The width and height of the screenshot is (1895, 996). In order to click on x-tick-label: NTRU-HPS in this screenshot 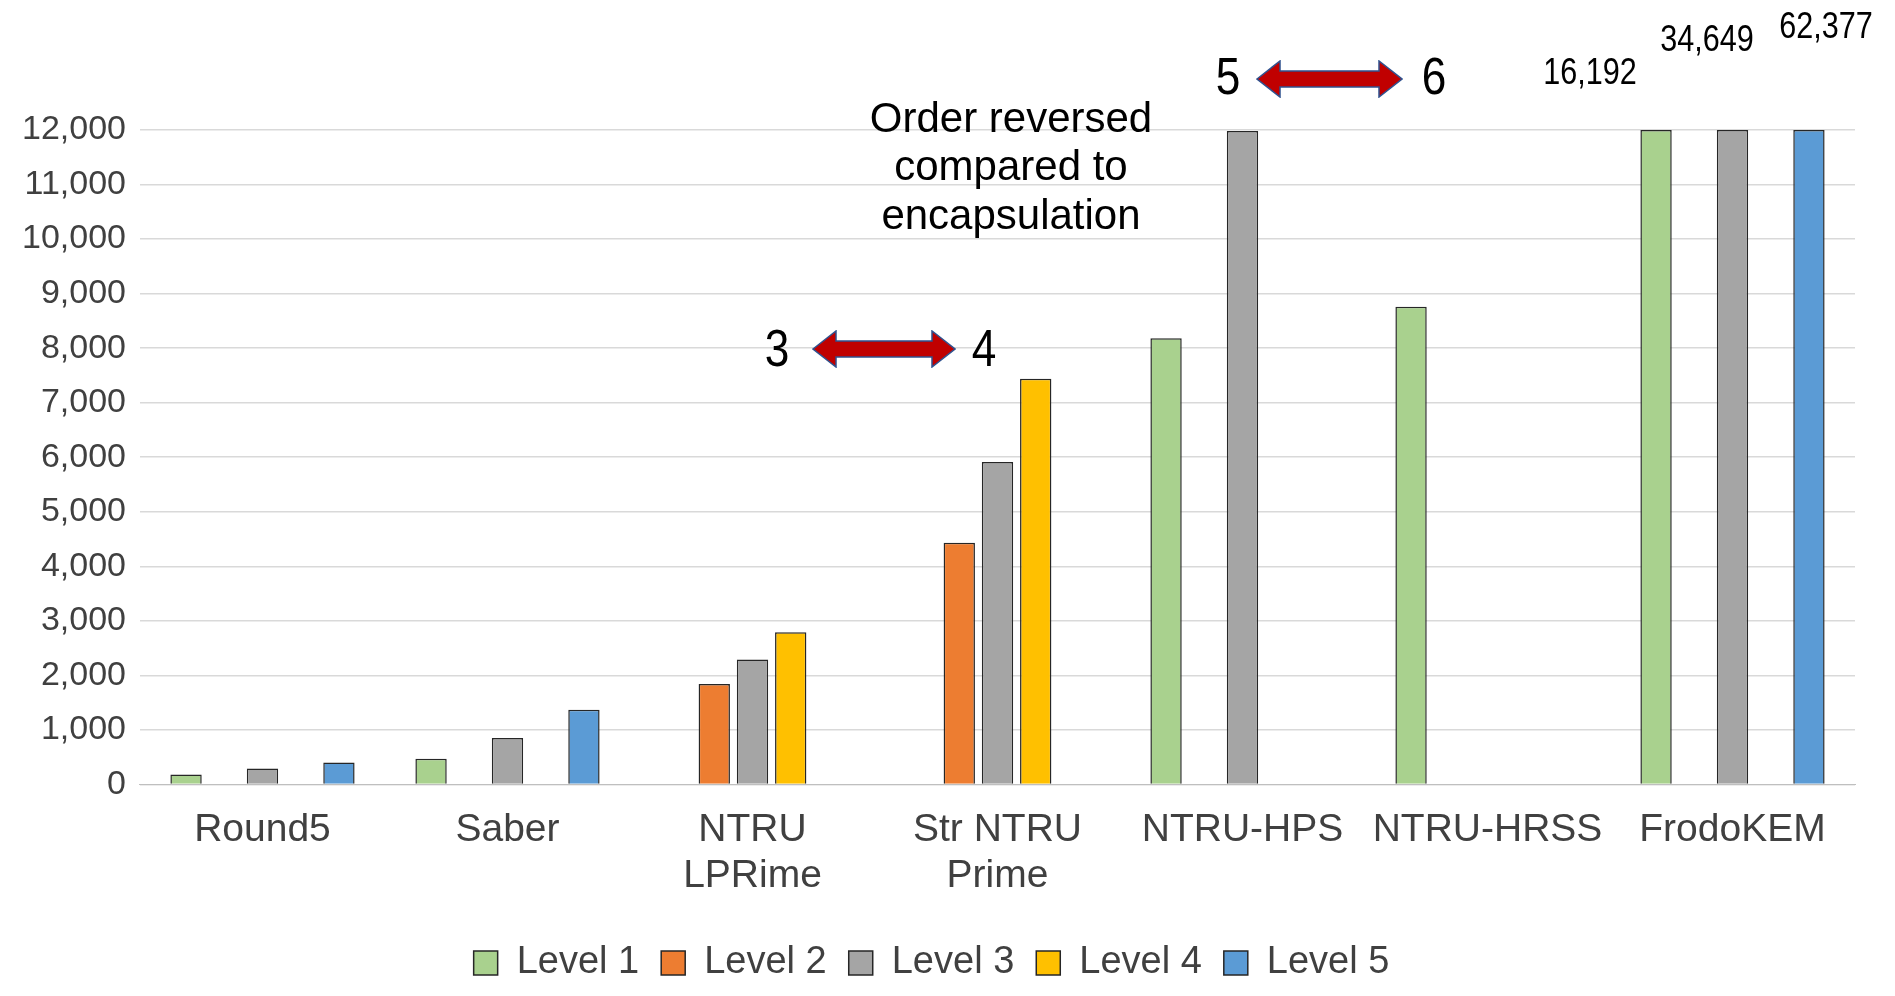, I will do `click(1242, 827)`.